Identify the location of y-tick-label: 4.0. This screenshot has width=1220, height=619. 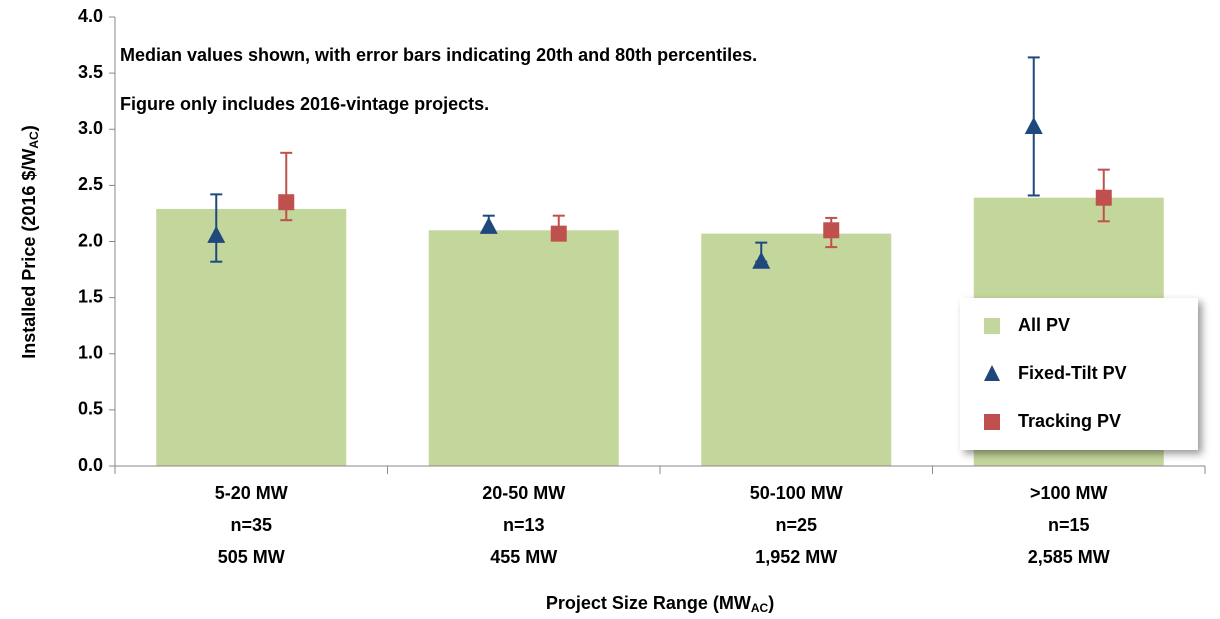
(90, 16).